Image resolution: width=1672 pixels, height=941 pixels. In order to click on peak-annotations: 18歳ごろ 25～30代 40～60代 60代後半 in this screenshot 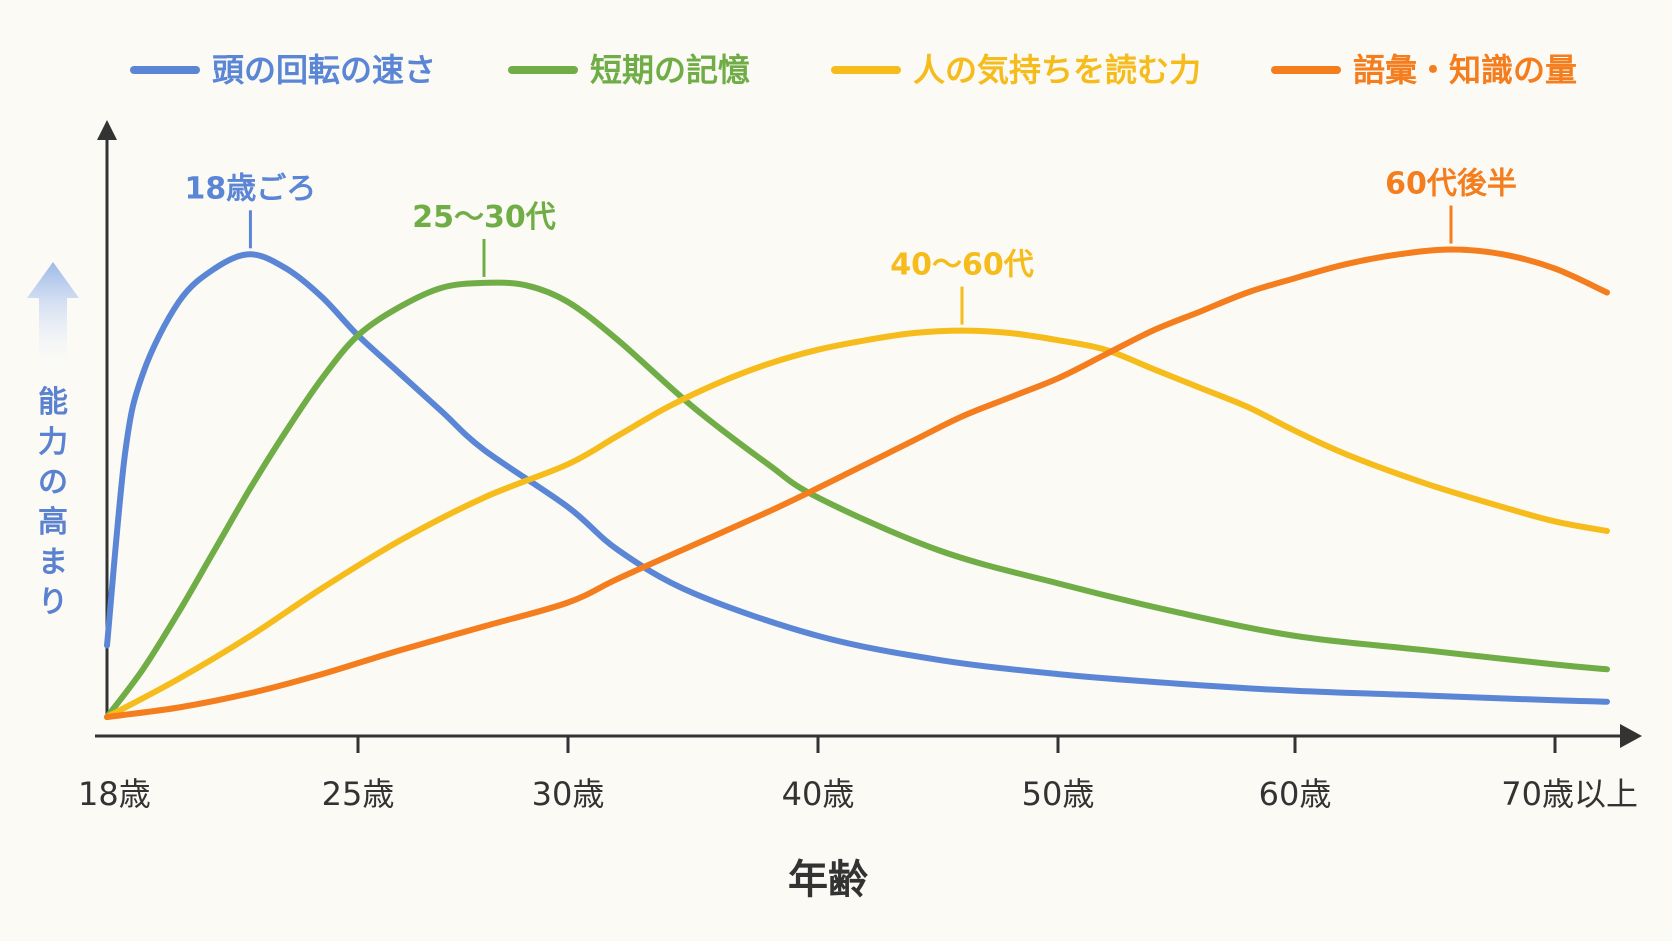, I will do `click(851, 246)`.